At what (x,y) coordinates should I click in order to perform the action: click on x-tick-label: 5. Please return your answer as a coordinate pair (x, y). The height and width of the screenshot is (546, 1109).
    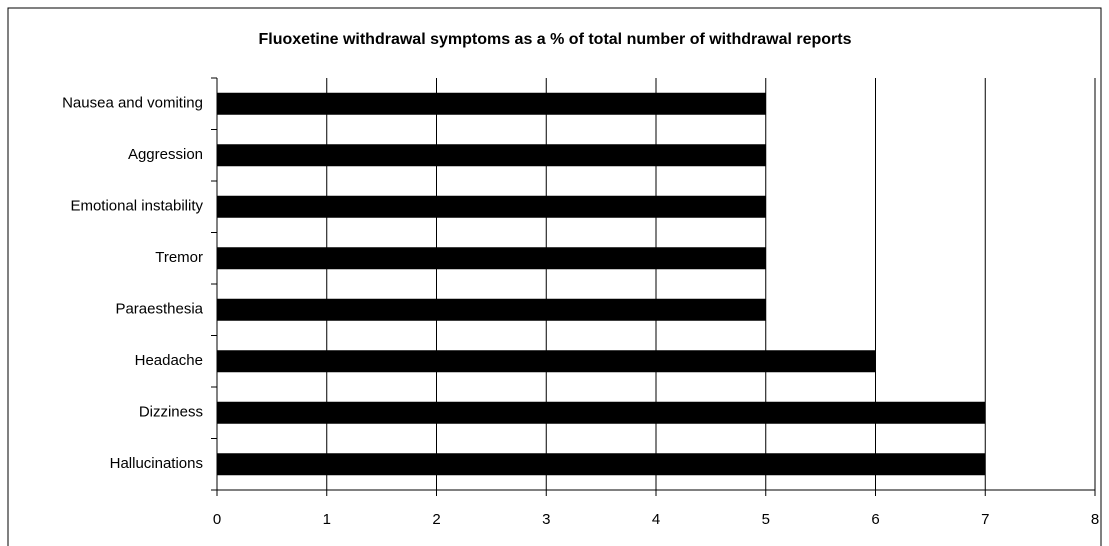
    Looking at the image, I should click on (766, 519).